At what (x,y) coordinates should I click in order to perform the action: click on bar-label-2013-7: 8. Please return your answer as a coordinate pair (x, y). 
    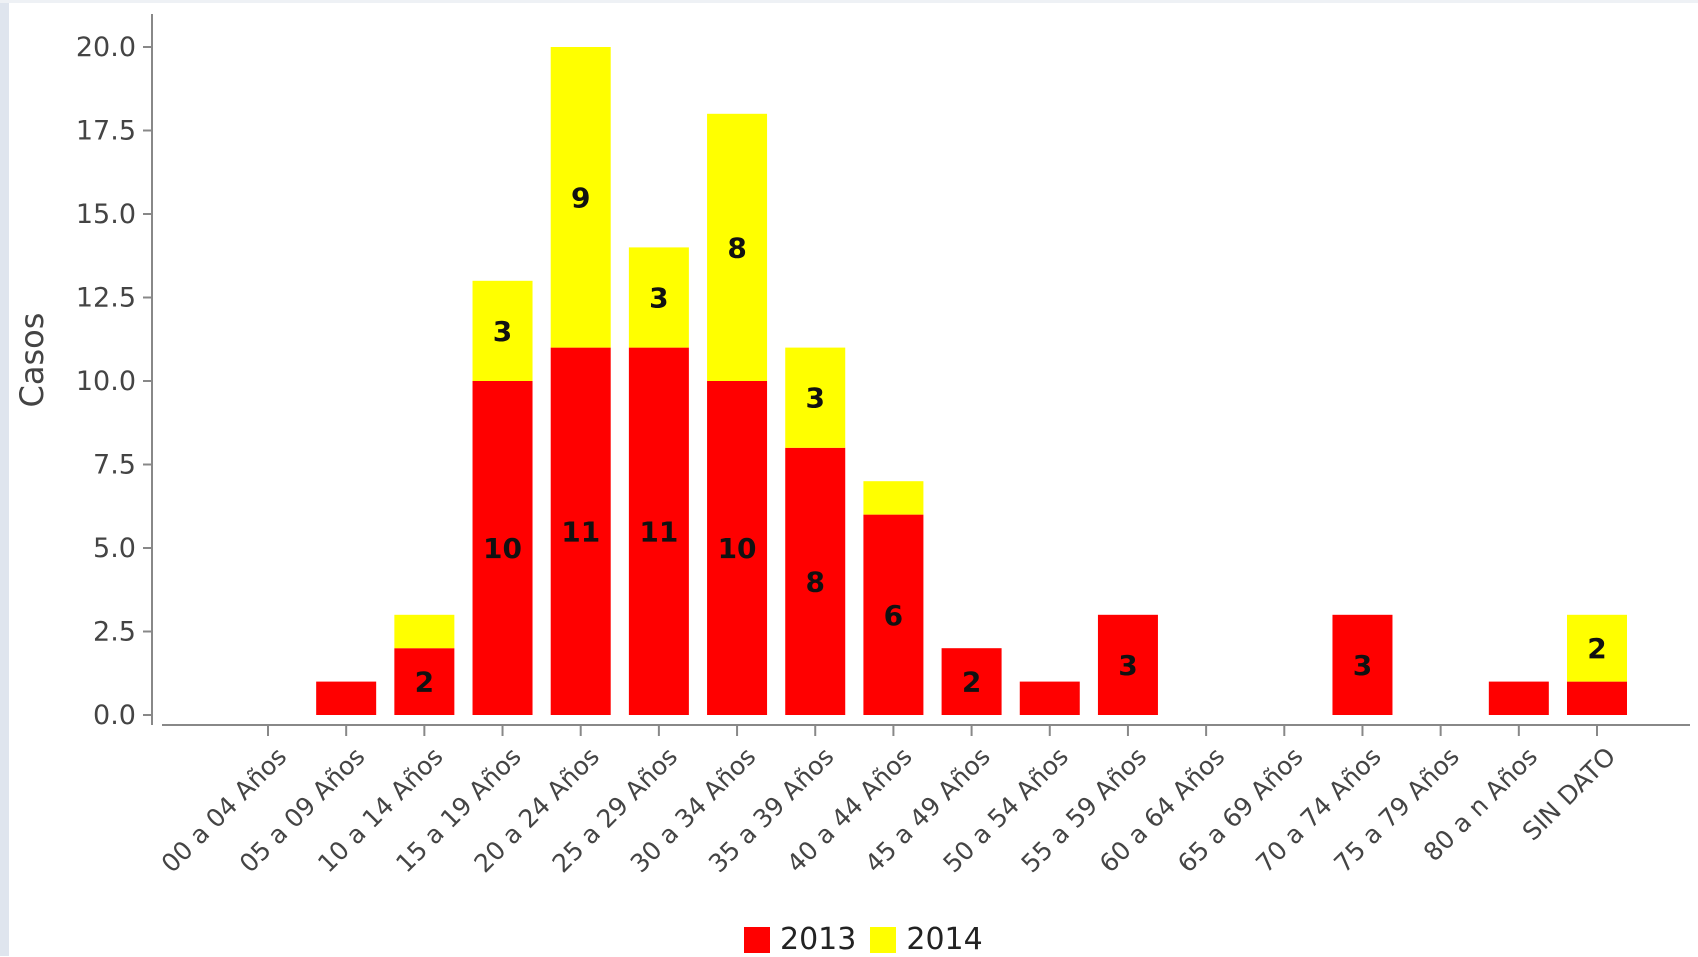
    Looking at the image, I should click on (814, 581).